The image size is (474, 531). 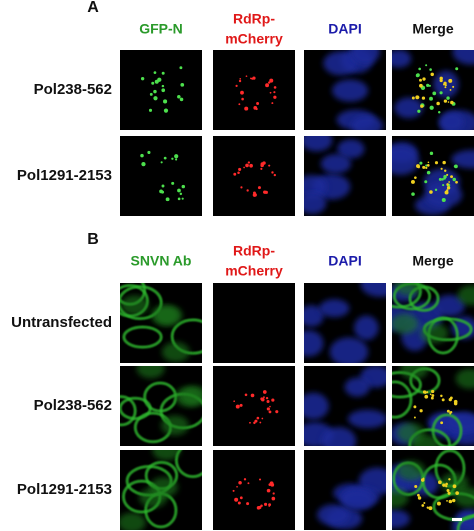 I want to click on column-header: mCherry, so click(x=254, y=271).